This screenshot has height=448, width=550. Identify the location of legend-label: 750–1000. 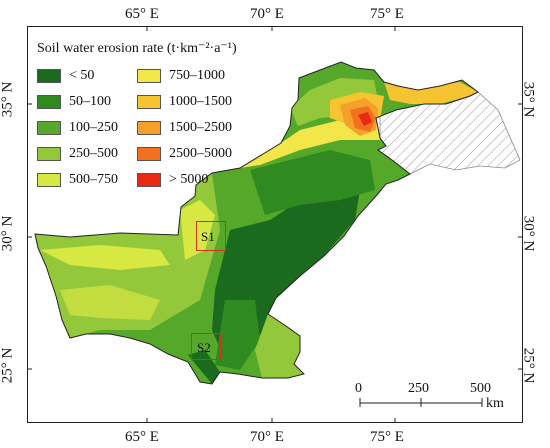
(197, 75).